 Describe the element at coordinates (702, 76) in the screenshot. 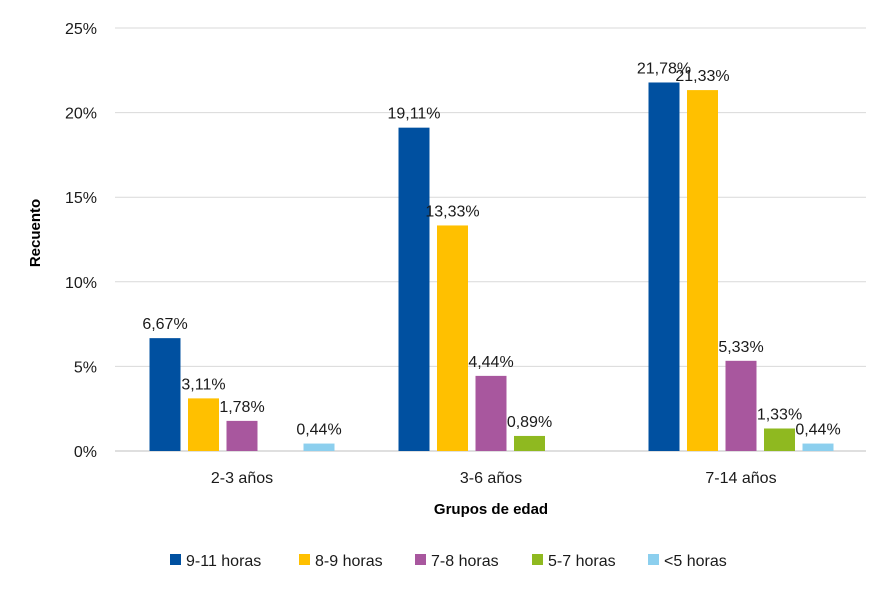

I see `data-label: 21,33%` at that location.